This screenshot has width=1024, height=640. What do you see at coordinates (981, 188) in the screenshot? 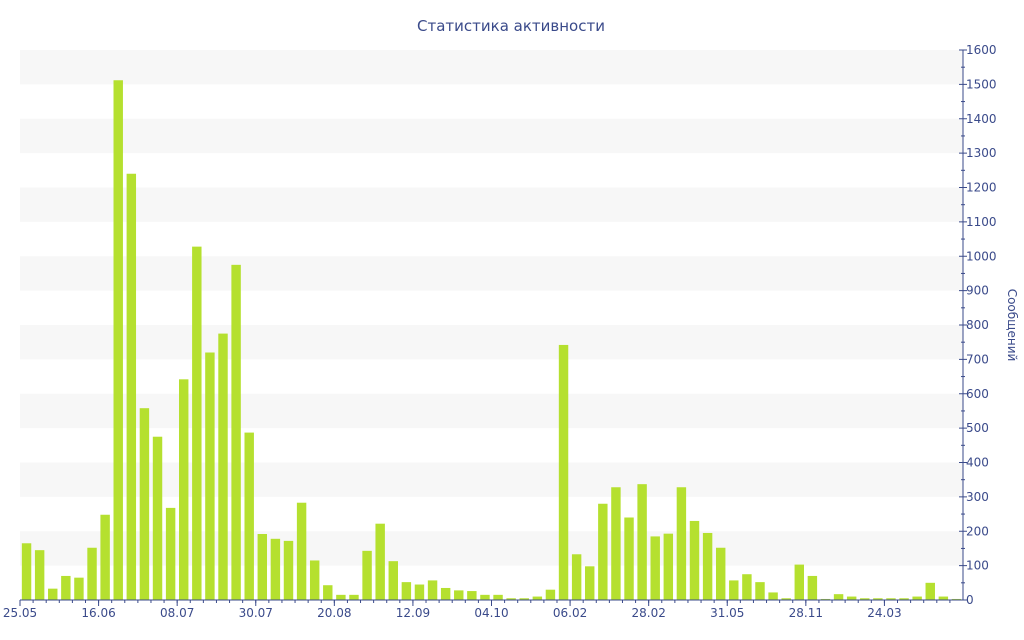
I see `y-tick-label: 1200` at bounding box center [981, 188].